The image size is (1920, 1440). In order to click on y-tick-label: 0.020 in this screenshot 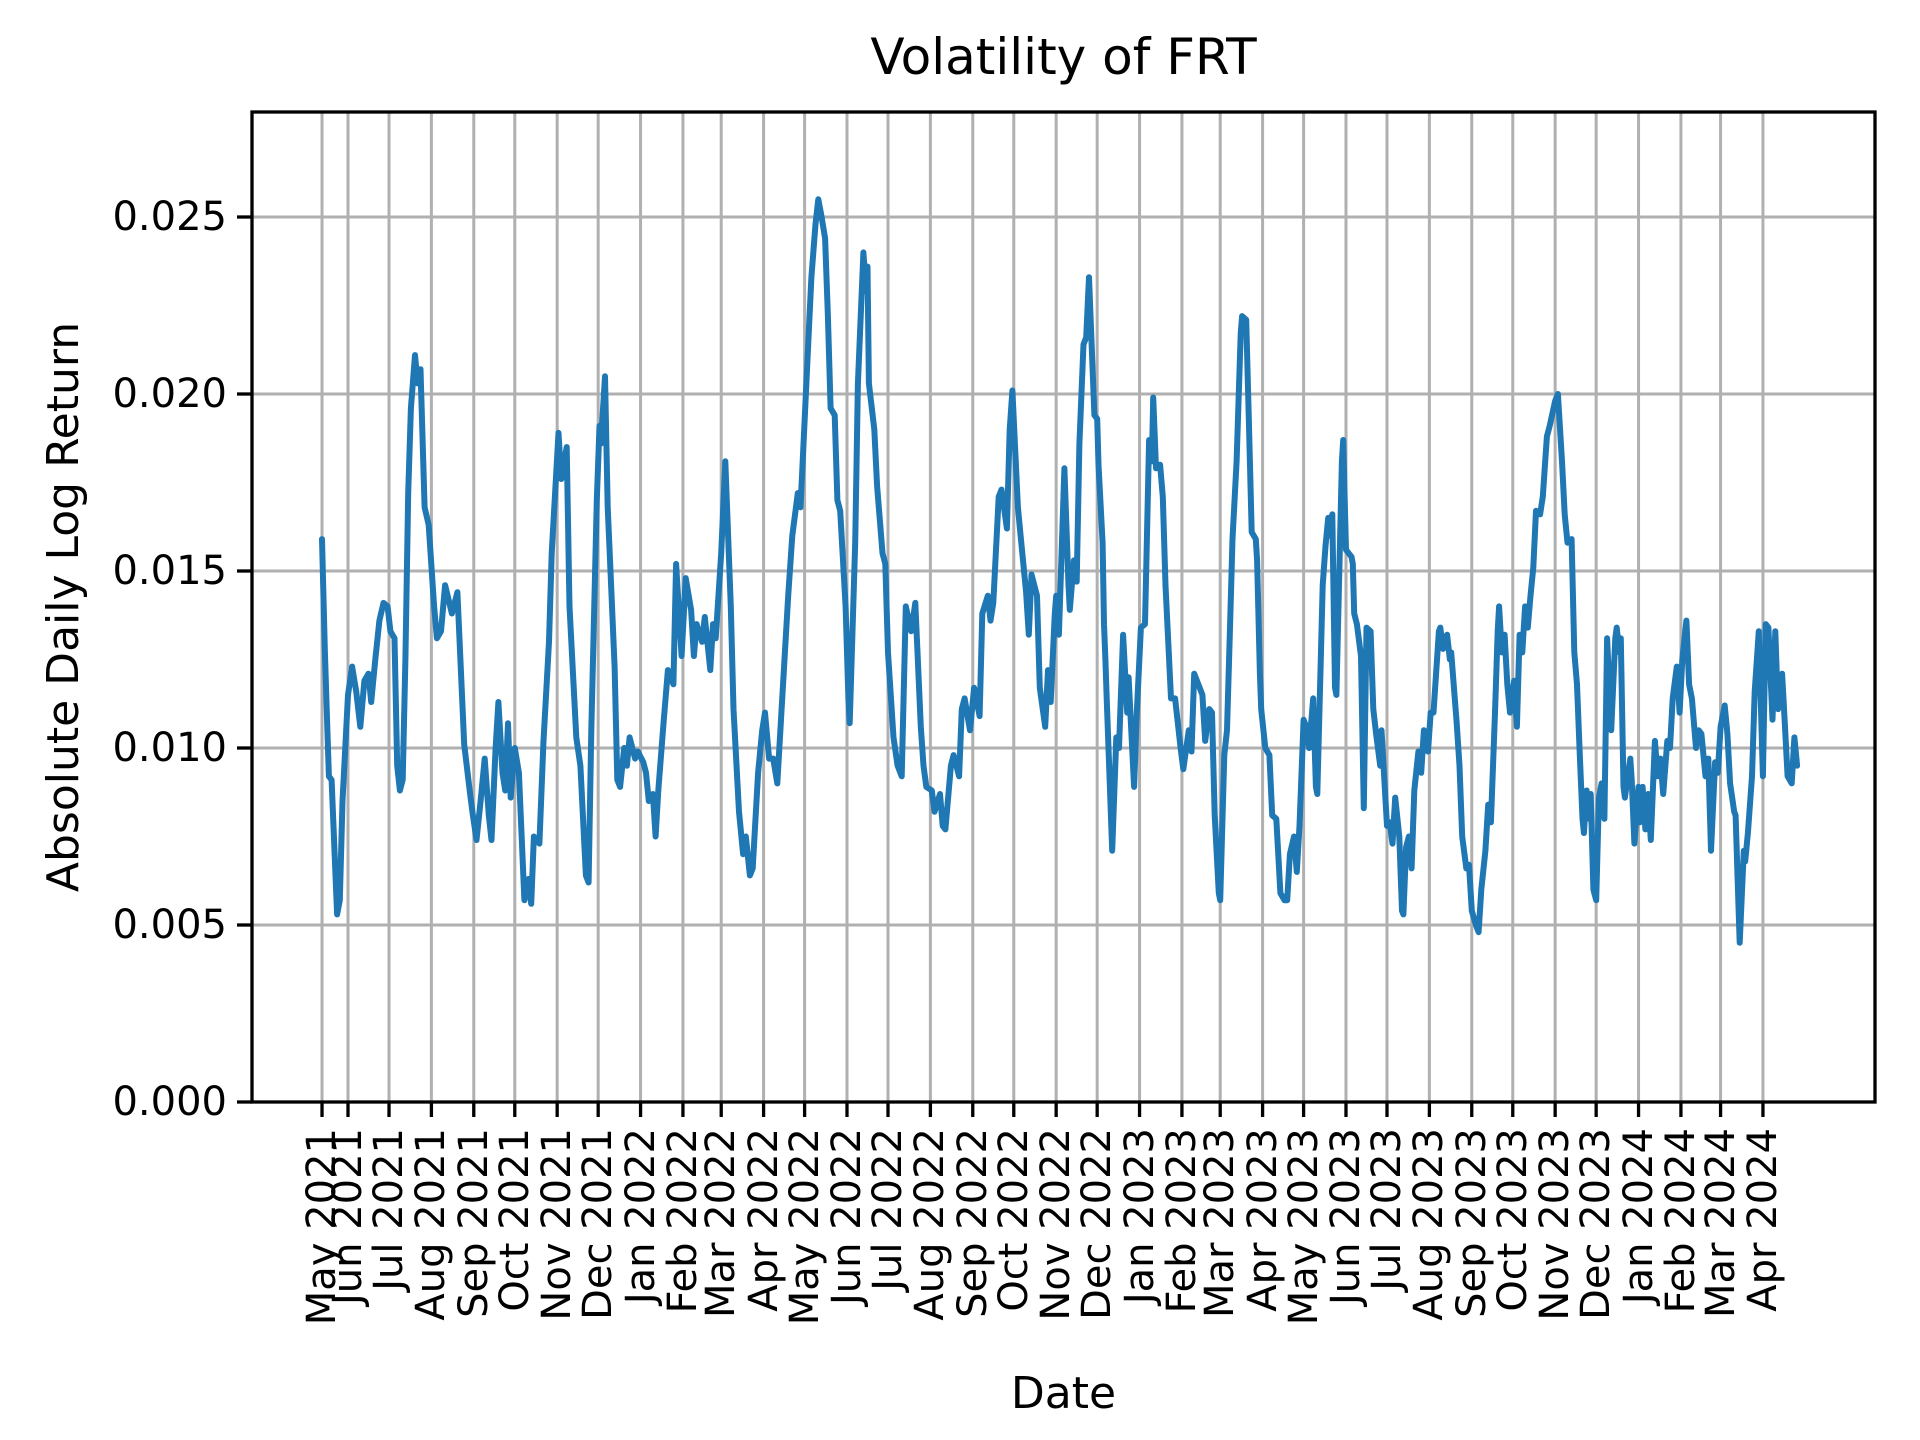, I will do `click(169, 394)`.